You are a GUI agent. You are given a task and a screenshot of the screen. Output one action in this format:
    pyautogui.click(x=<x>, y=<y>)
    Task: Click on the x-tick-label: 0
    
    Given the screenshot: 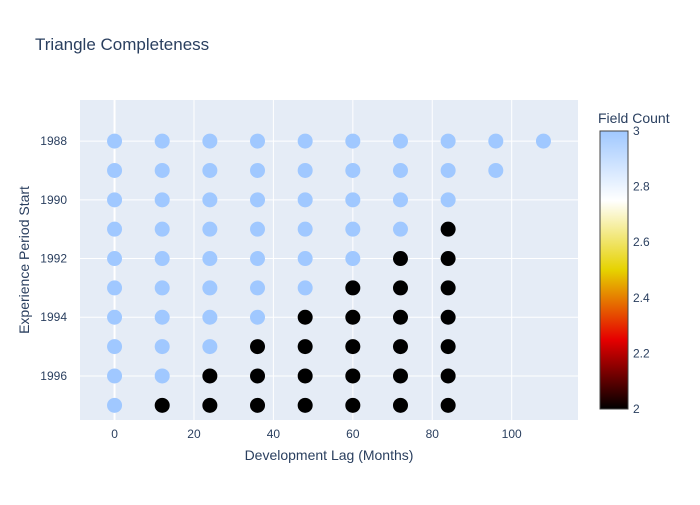 What is the action you would take?
    pyautogui.click(x=114, y=434)
    